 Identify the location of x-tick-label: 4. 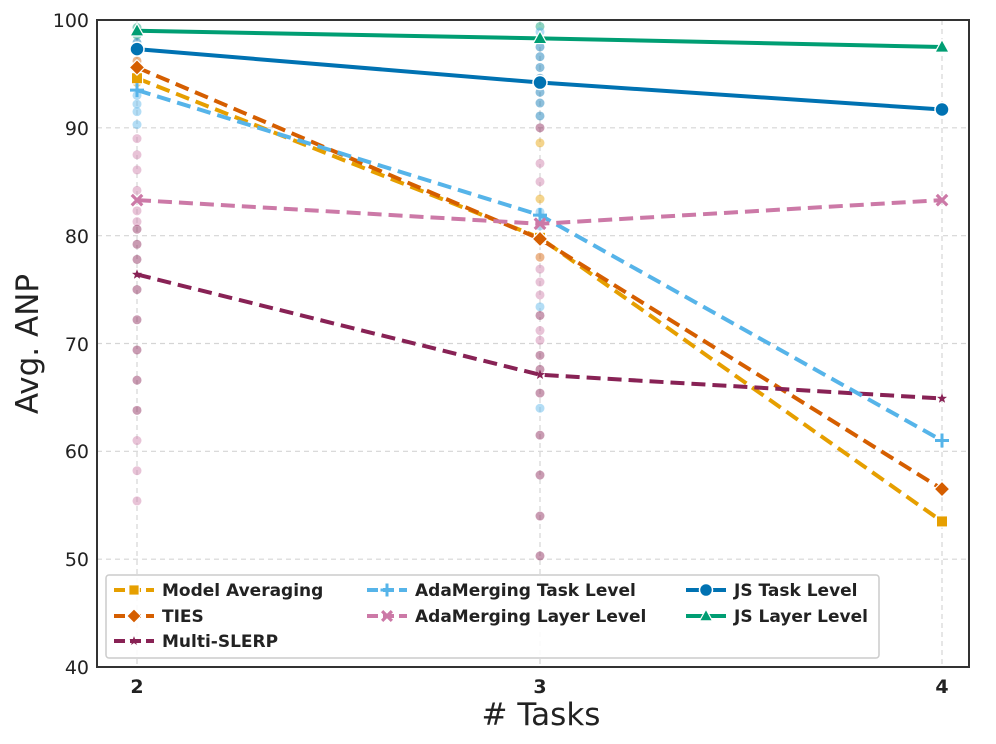
(941, 687).